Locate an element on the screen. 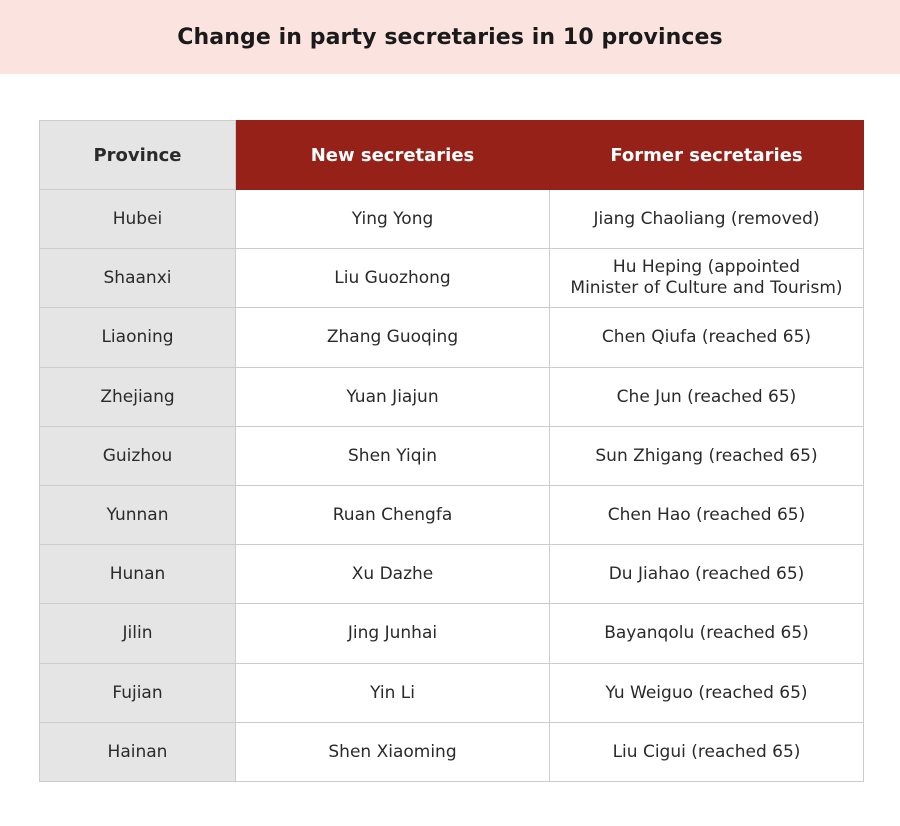 The image size is (900, 826). former-secretary-cell: Yu Weiguo (reached 65) is located at coordinates (706, 692).